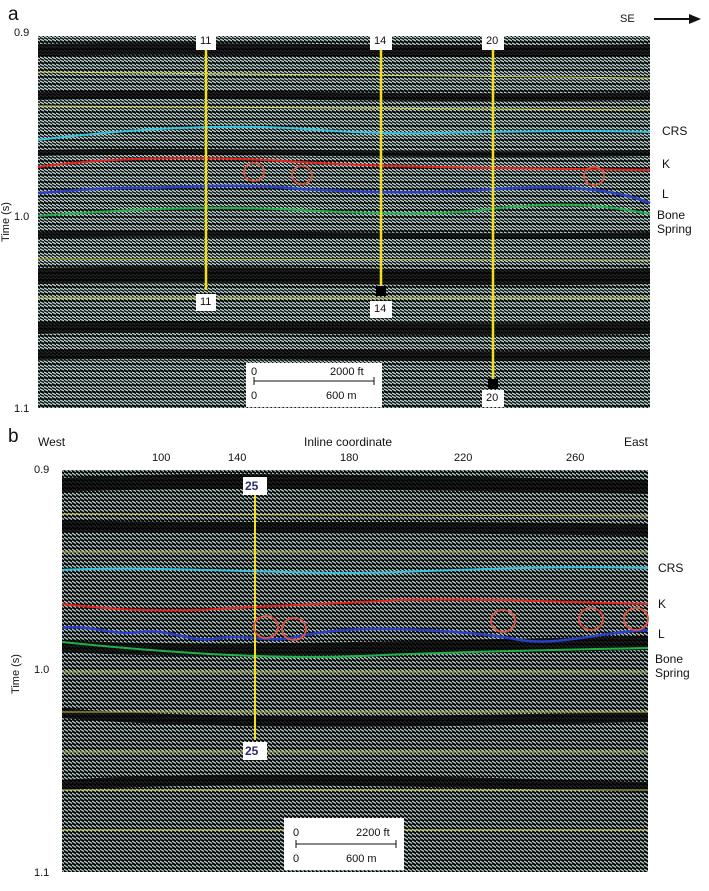  I want to click on panel-a-ytick-2: 1.1, so click(22, 409).